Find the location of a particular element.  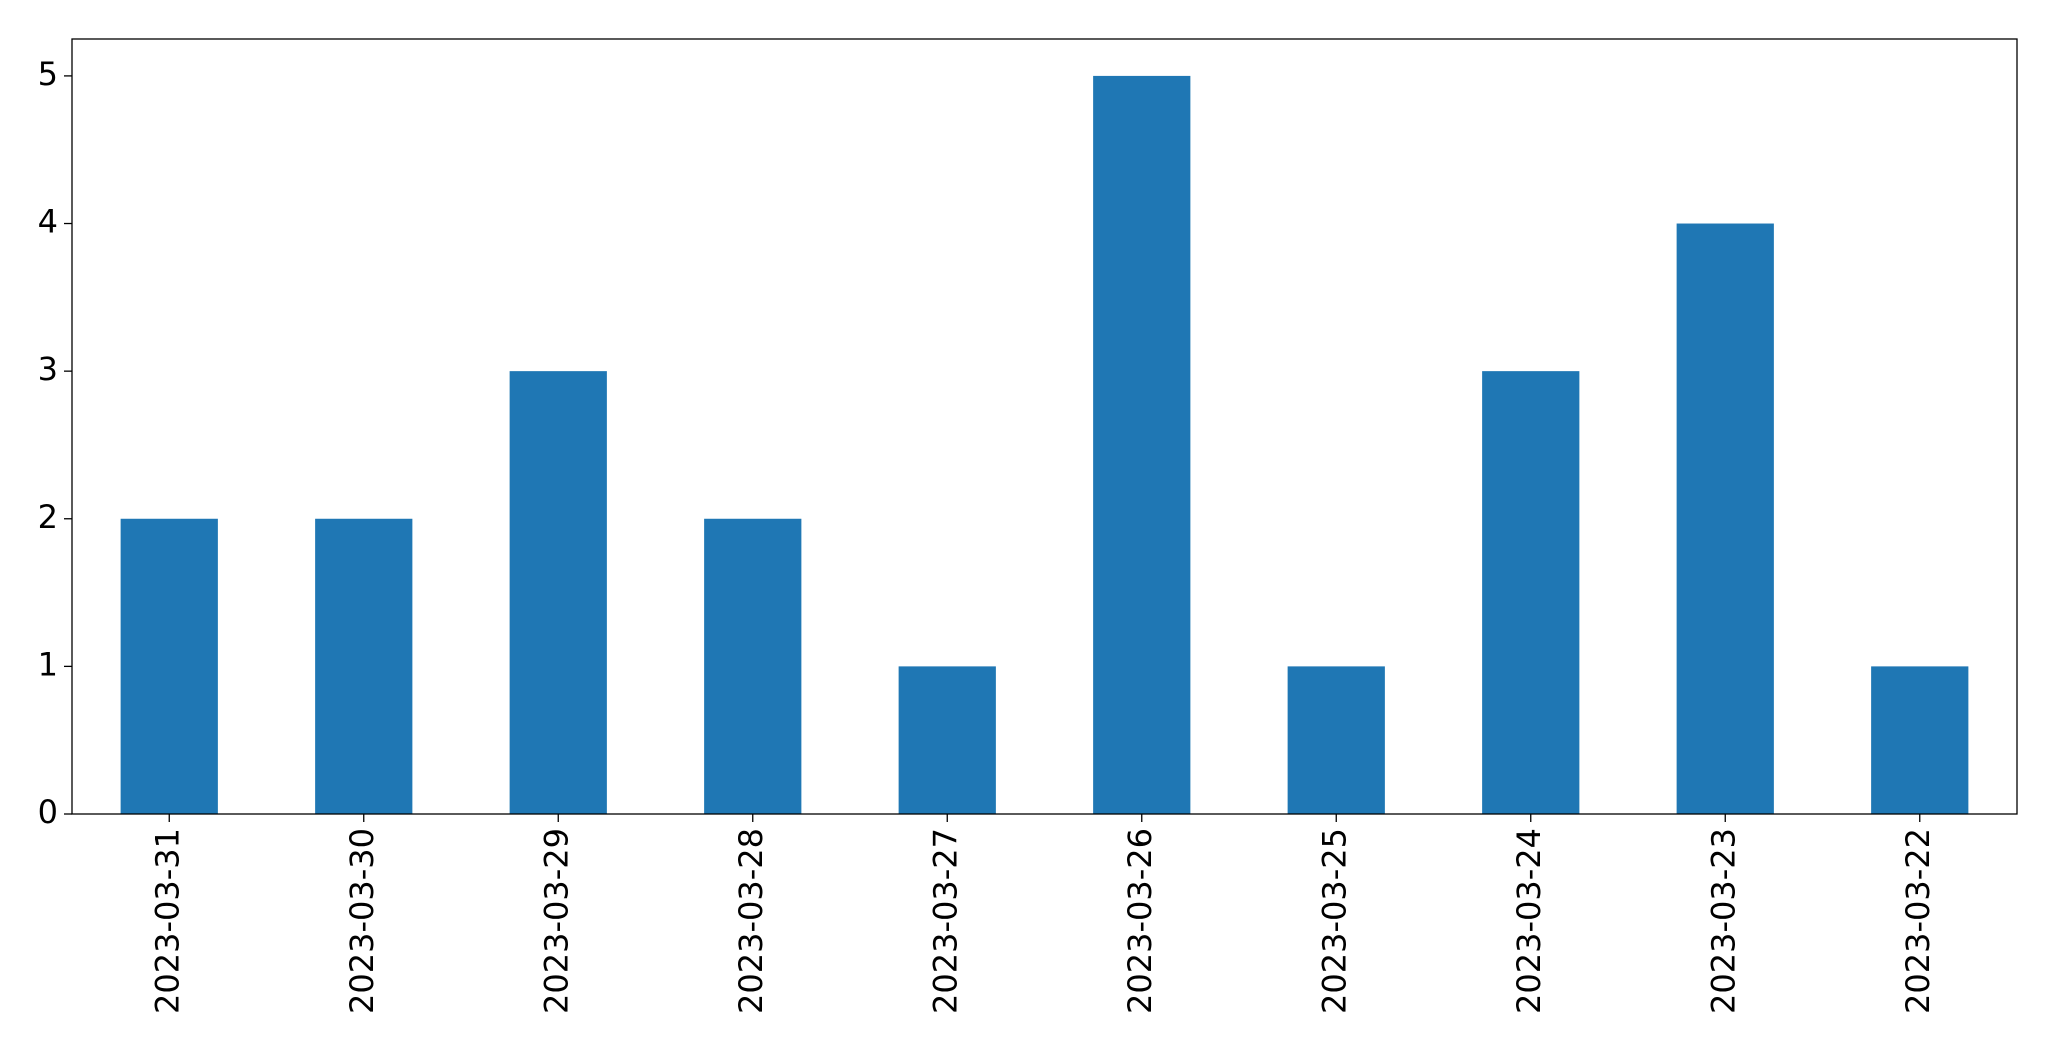

y-tick-label: 0 is located at coordinates (48, 812).